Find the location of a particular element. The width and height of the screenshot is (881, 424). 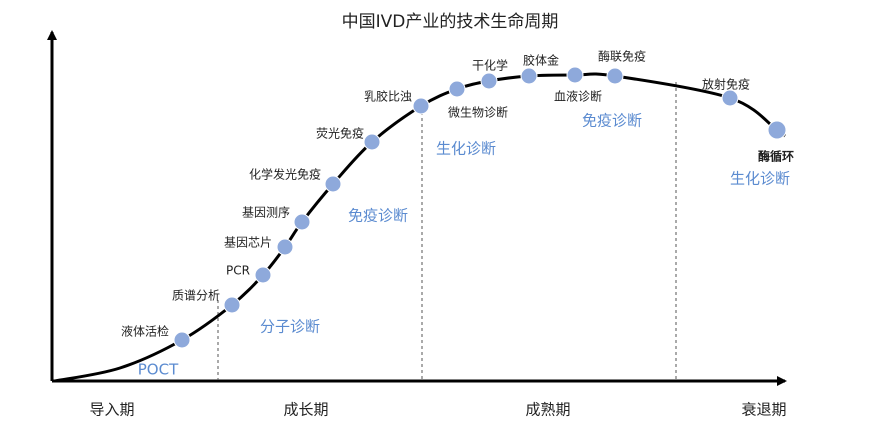

node-label: 酶循环 is located at coordinates (776, 156).